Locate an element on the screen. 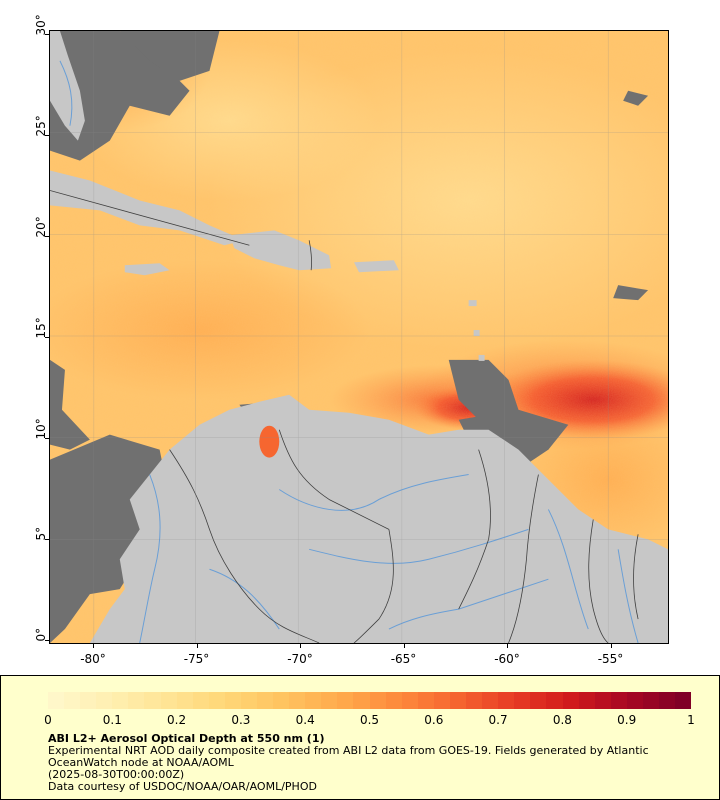 The width and height of the screenshot is (720, 800). longitude-tick-label: -70° is located at coordinates (300, 659).